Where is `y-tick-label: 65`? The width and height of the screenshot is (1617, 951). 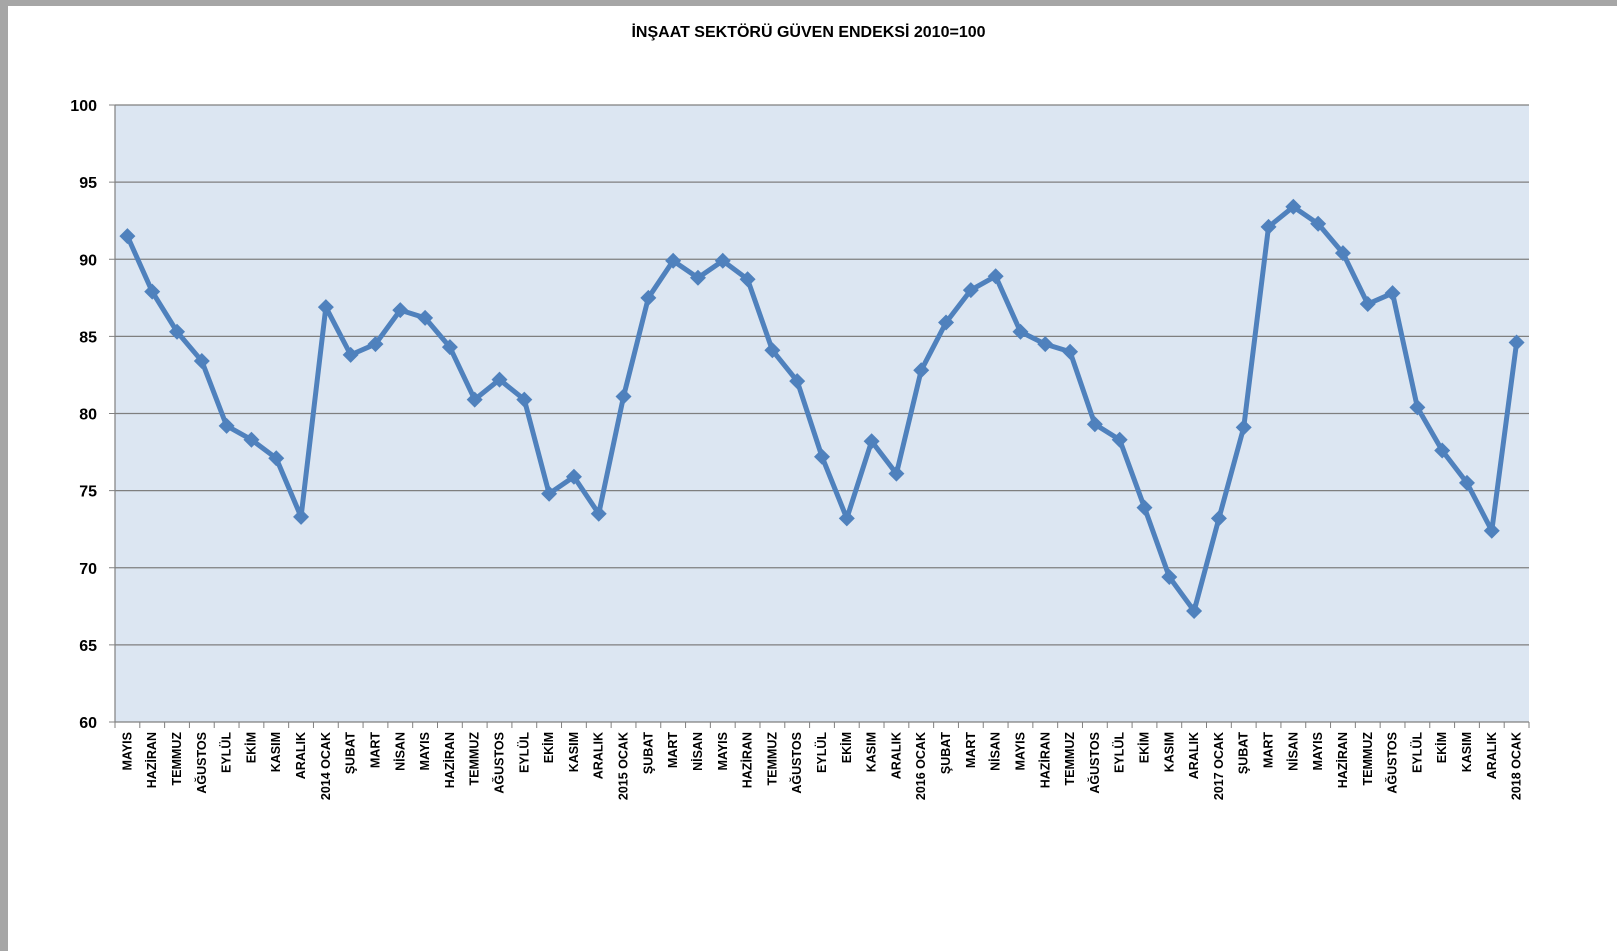 y-tick-label: 65 is located at coordinates (88, 646).